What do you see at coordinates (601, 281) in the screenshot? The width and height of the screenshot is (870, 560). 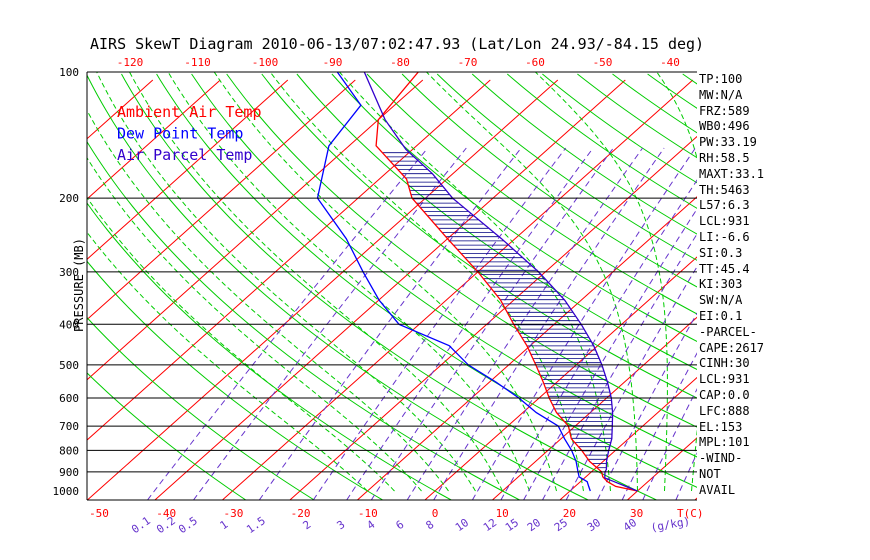 I see `moist-adiabat-line` at bounding box center [601, 281].